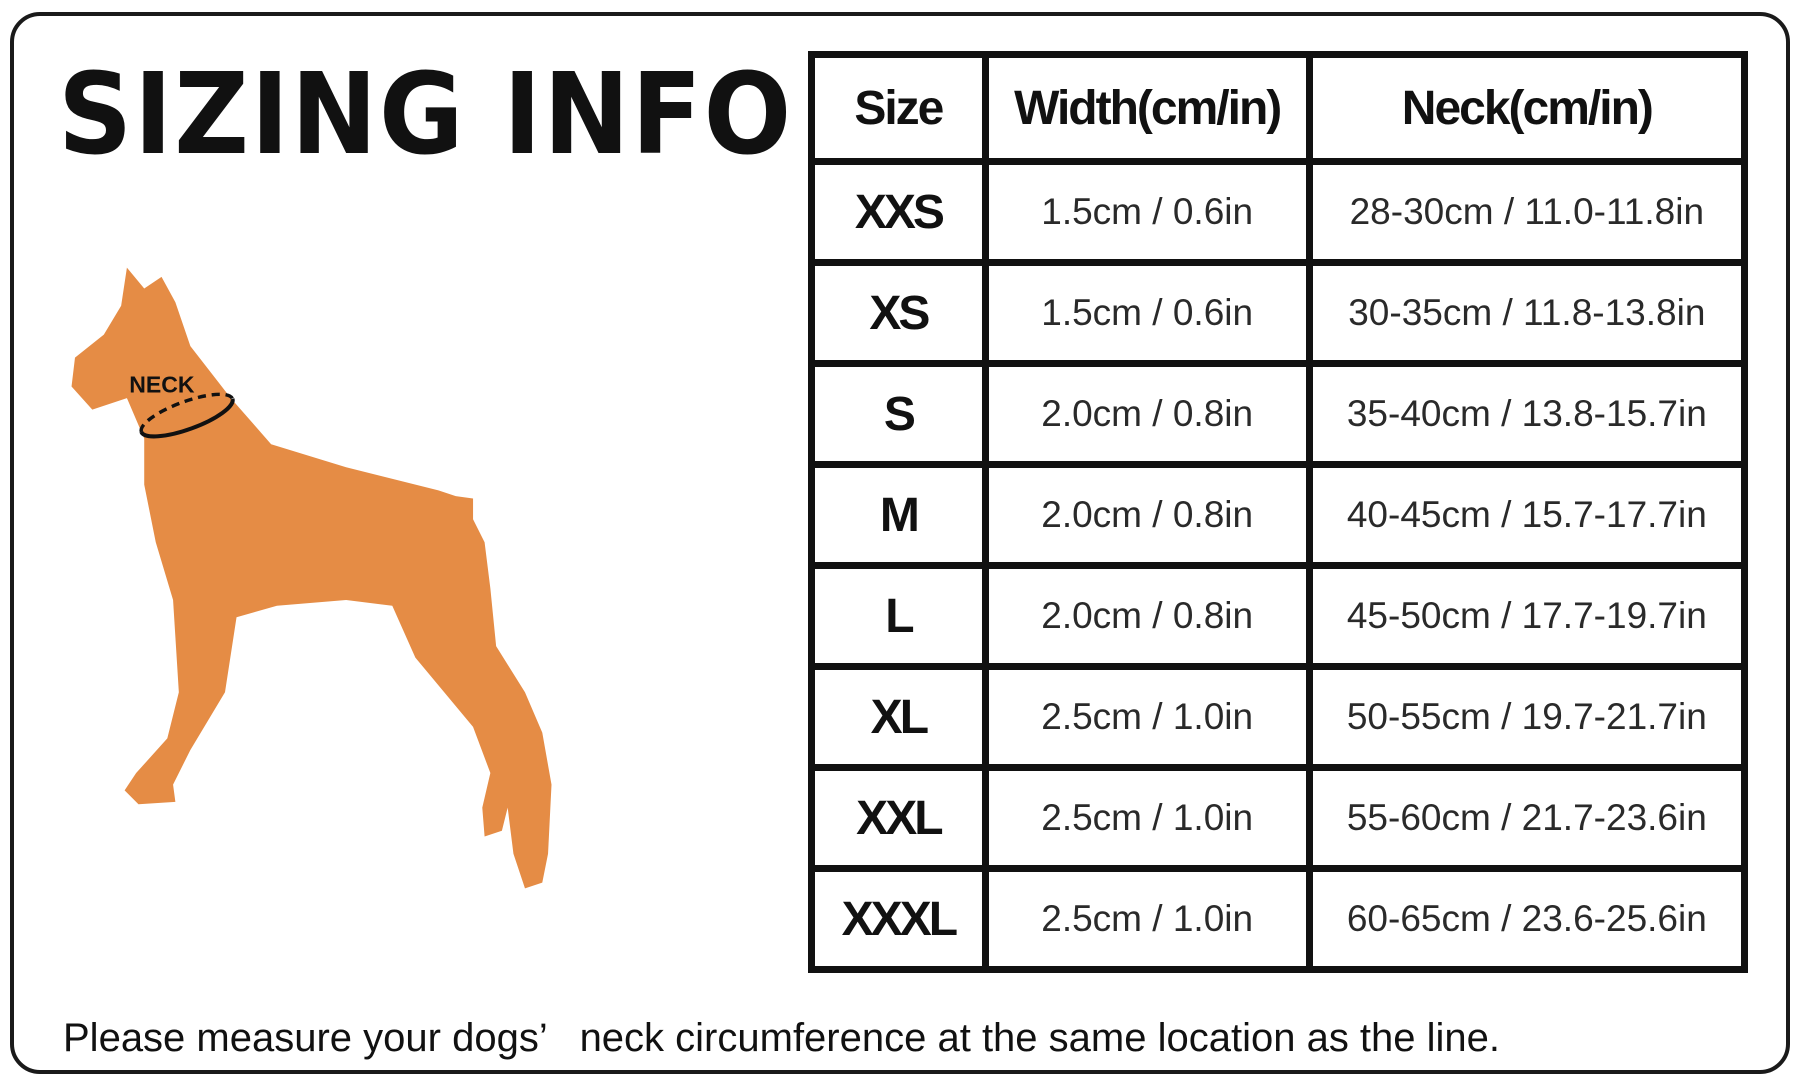 This screenshot has width=1800, height=1080. Describe the element at coordinates (1527, 108) in the screenshot. I see `header-neck: Neck(cm/in)` at that location.